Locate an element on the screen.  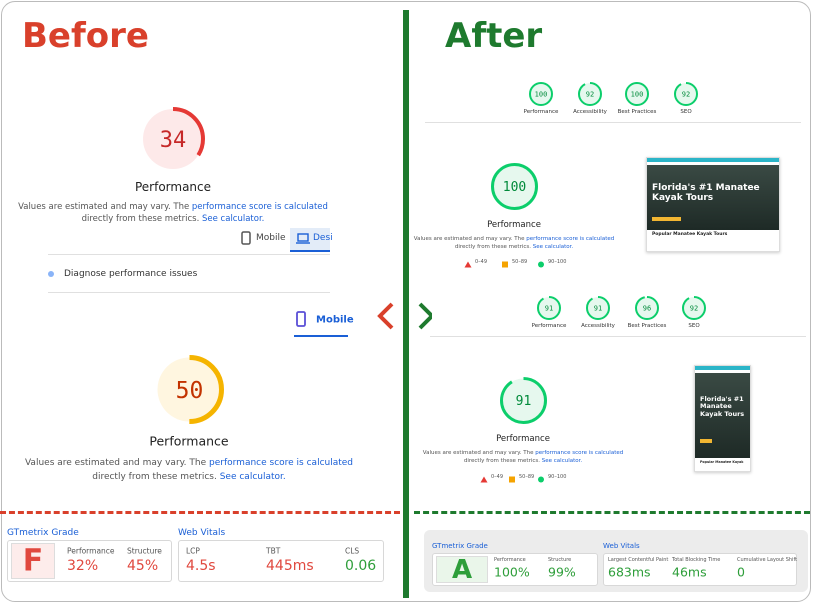
grade-badge is located at coordinates (33, 561).